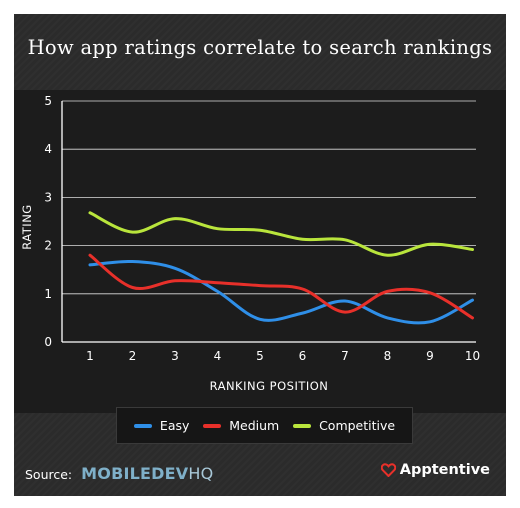 This screenshot has width=520, height=508. I want to click on legend-item-competitive: Competitive, so click(344, 425).